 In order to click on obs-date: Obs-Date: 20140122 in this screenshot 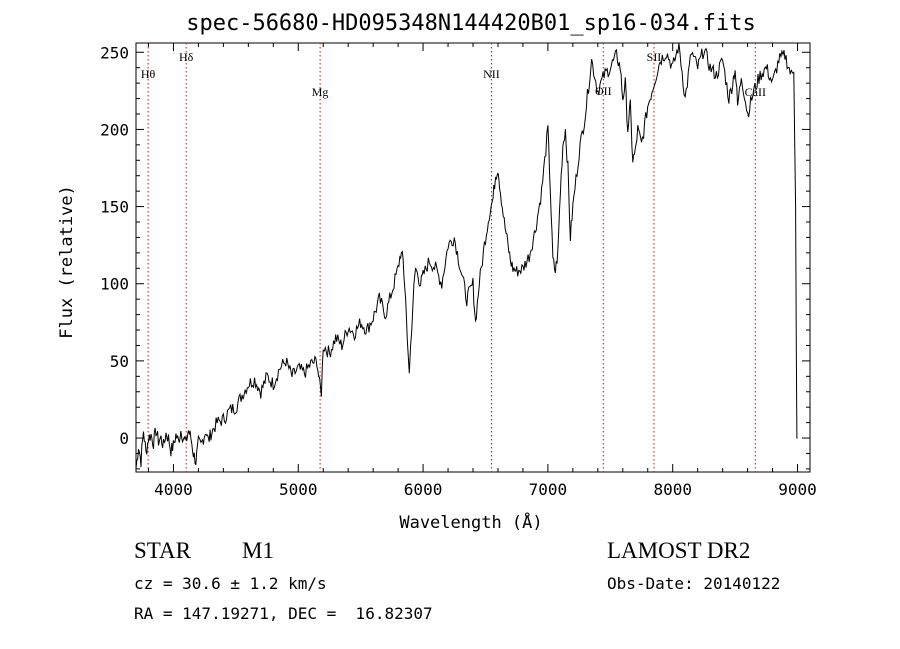, I will do `click(694, 583)`.